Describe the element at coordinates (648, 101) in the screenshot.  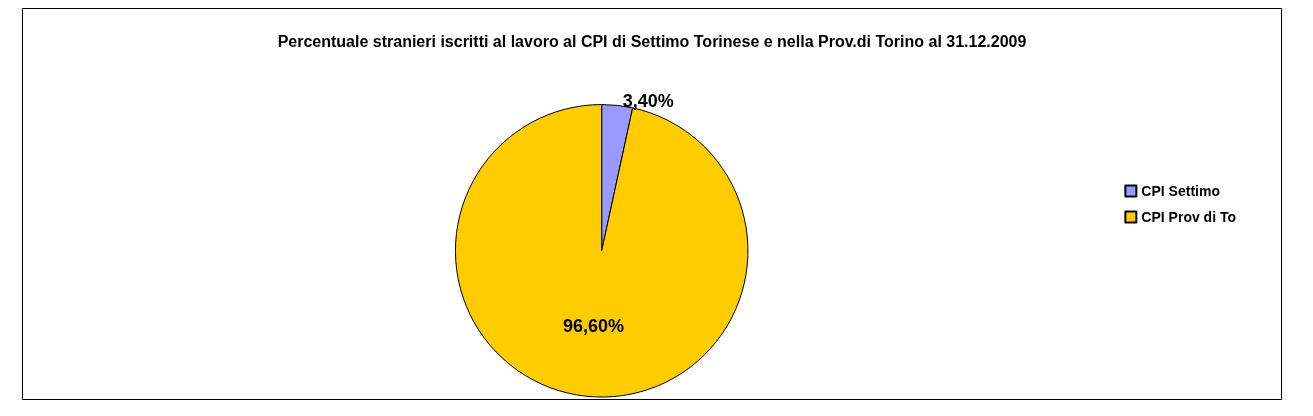
I see `data-label: 3,40%` at that location.